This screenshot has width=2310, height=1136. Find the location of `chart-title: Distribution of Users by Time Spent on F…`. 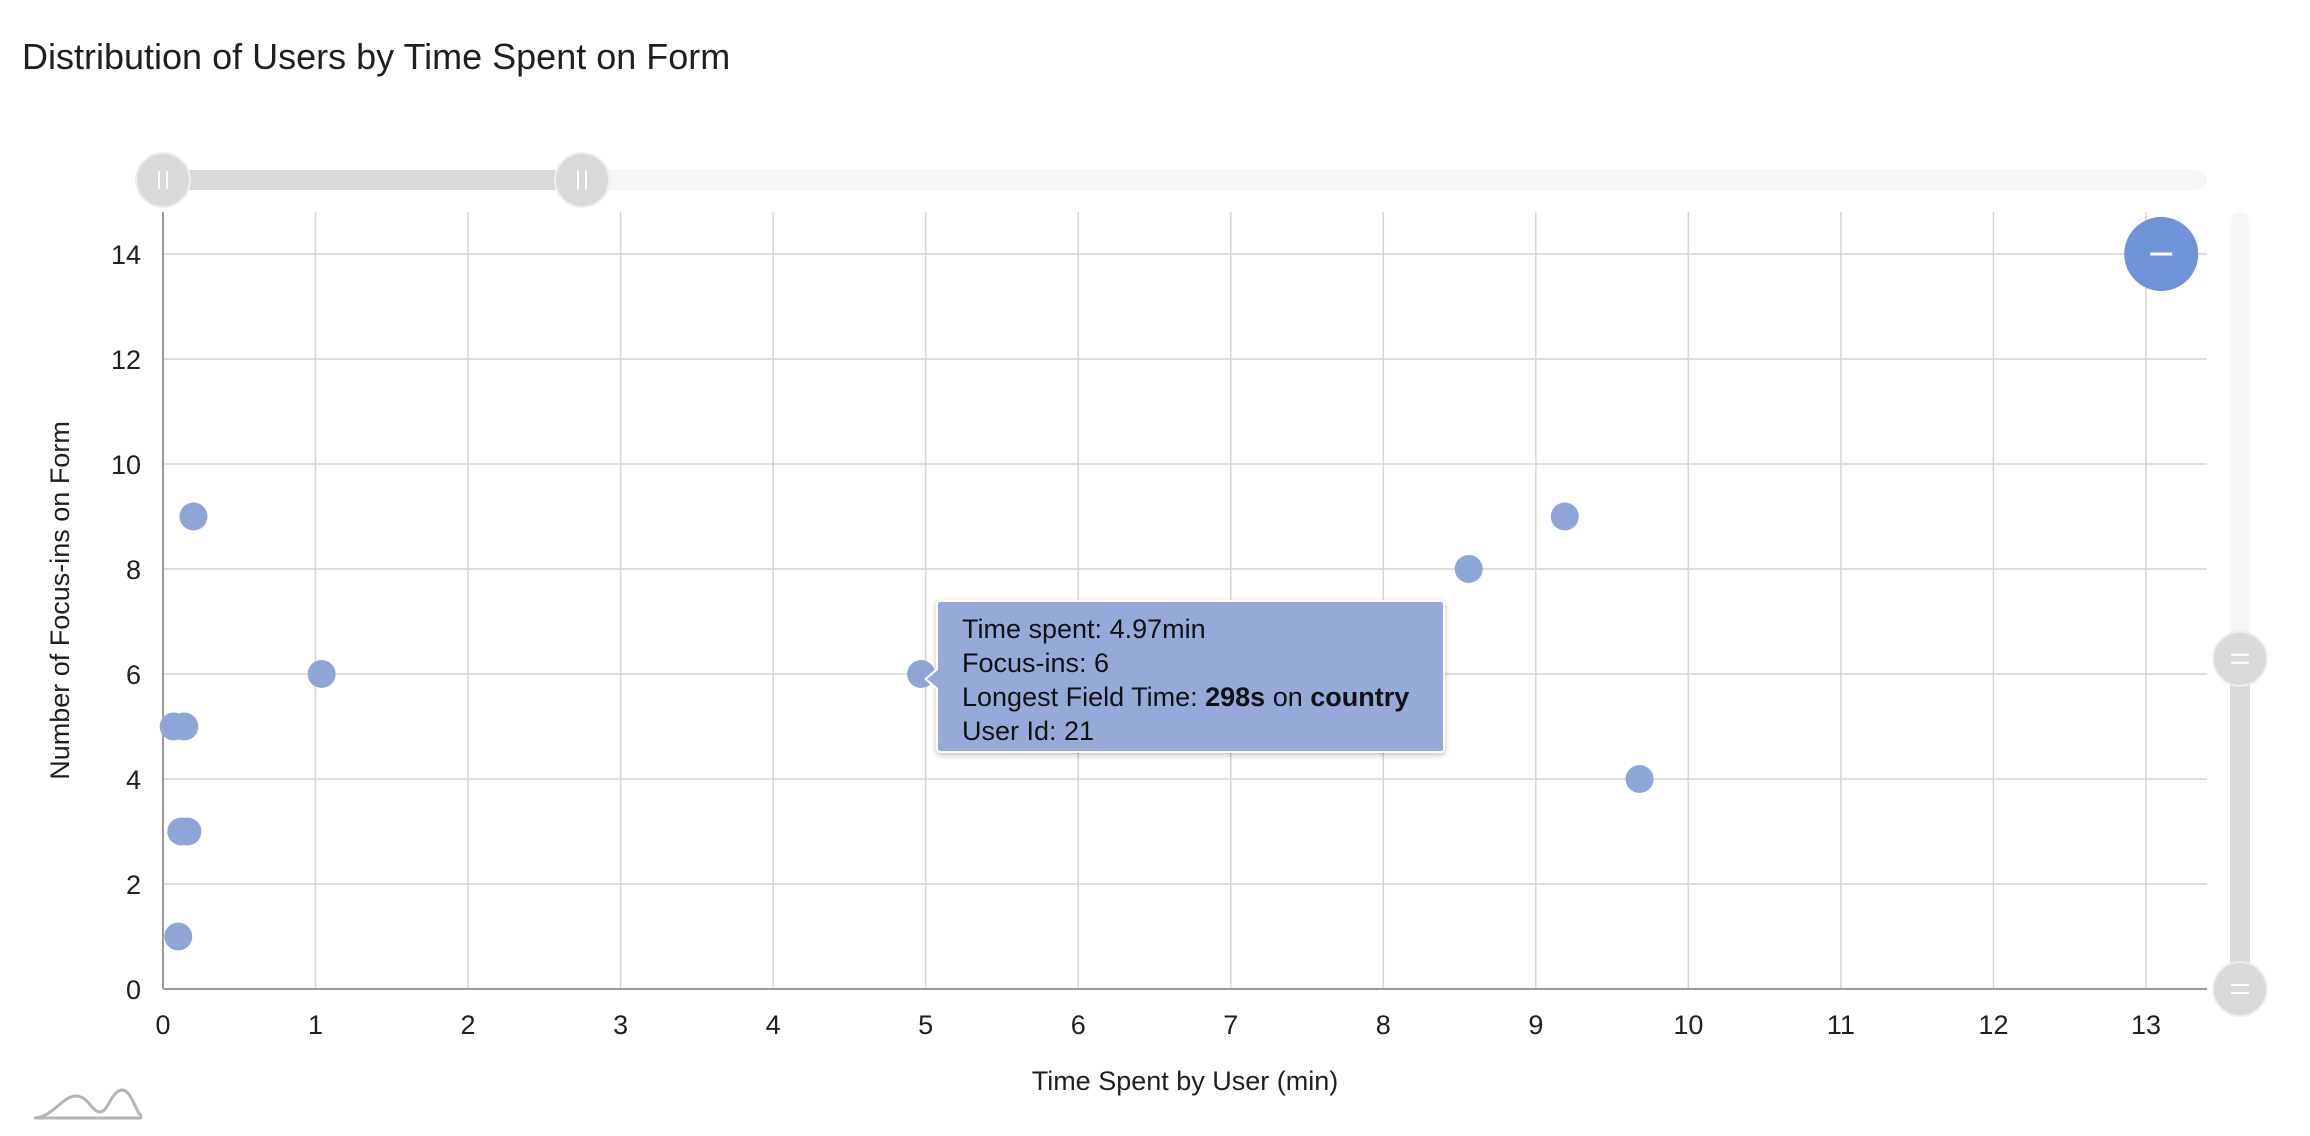

chart-title: Distribution of Users by Time Spent on F… is located at coordinates (376, 56).